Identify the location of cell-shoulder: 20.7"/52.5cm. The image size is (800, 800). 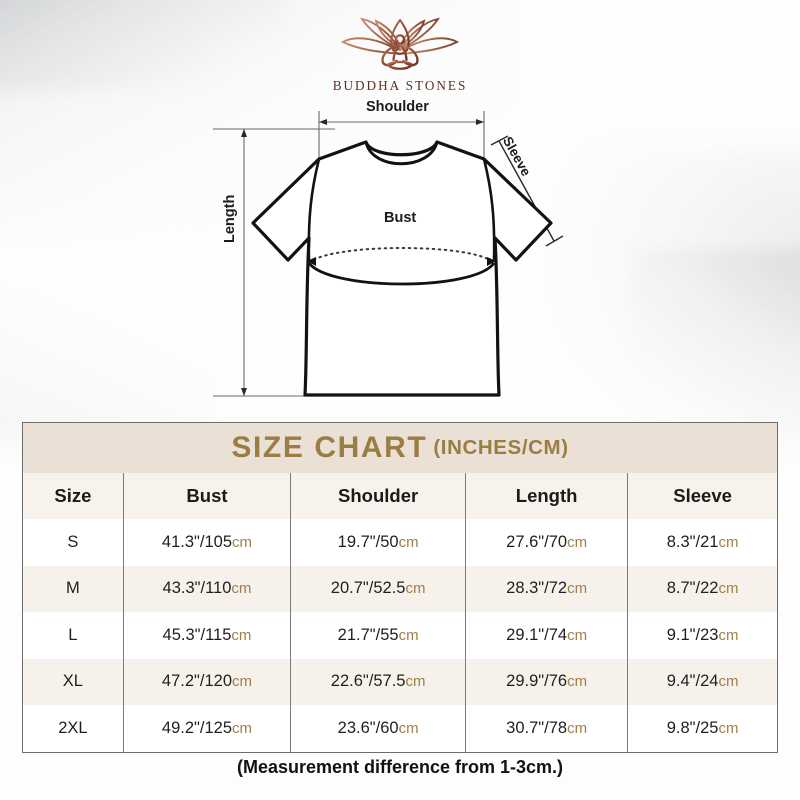
(378, 588).